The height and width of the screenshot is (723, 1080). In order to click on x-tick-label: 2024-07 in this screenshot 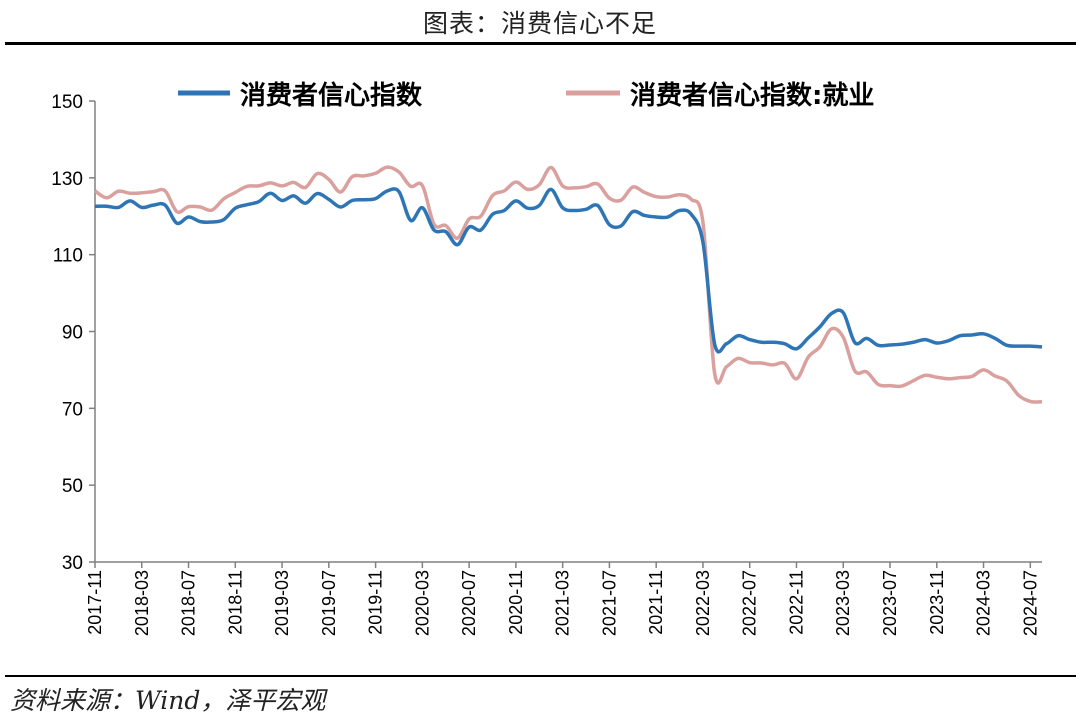, I will do `click(1030, 603)`.